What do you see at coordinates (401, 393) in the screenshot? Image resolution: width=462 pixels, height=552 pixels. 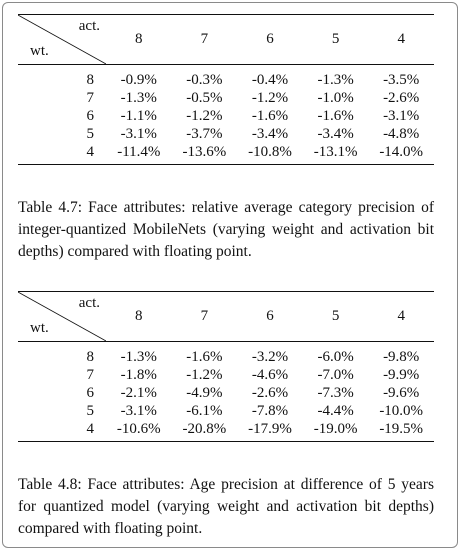 I see `table-cell: -9.6%` at bounding box center [401, 393].